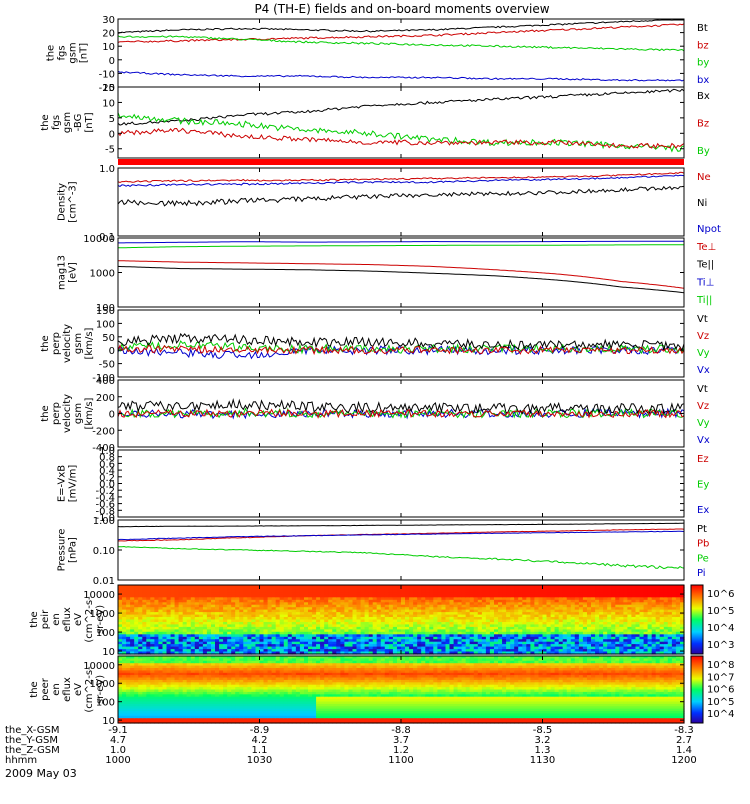  I want to click on ytick-label: -10, so click(107, 74).